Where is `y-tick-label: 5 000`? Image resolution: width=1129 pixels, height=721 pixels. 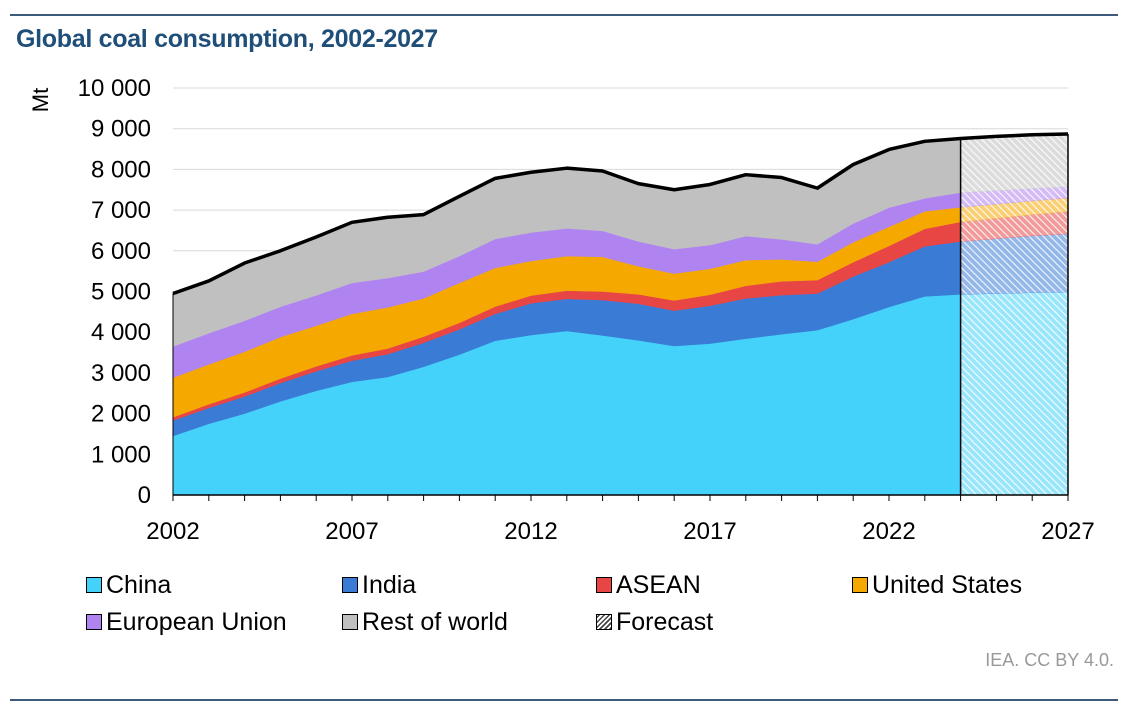 y-tick-label: 5 000 is located at coordinates (121, 292).